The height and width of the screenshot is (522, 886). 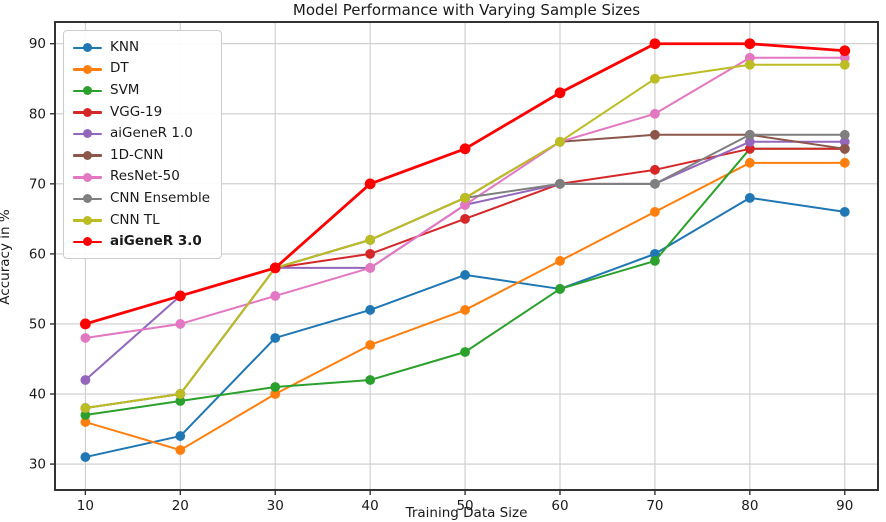 What do you see at coordinates (156, 241) in the screenshot?
I see `legend-label: aiGeneR 3.0` at bounding box center [156, 241].